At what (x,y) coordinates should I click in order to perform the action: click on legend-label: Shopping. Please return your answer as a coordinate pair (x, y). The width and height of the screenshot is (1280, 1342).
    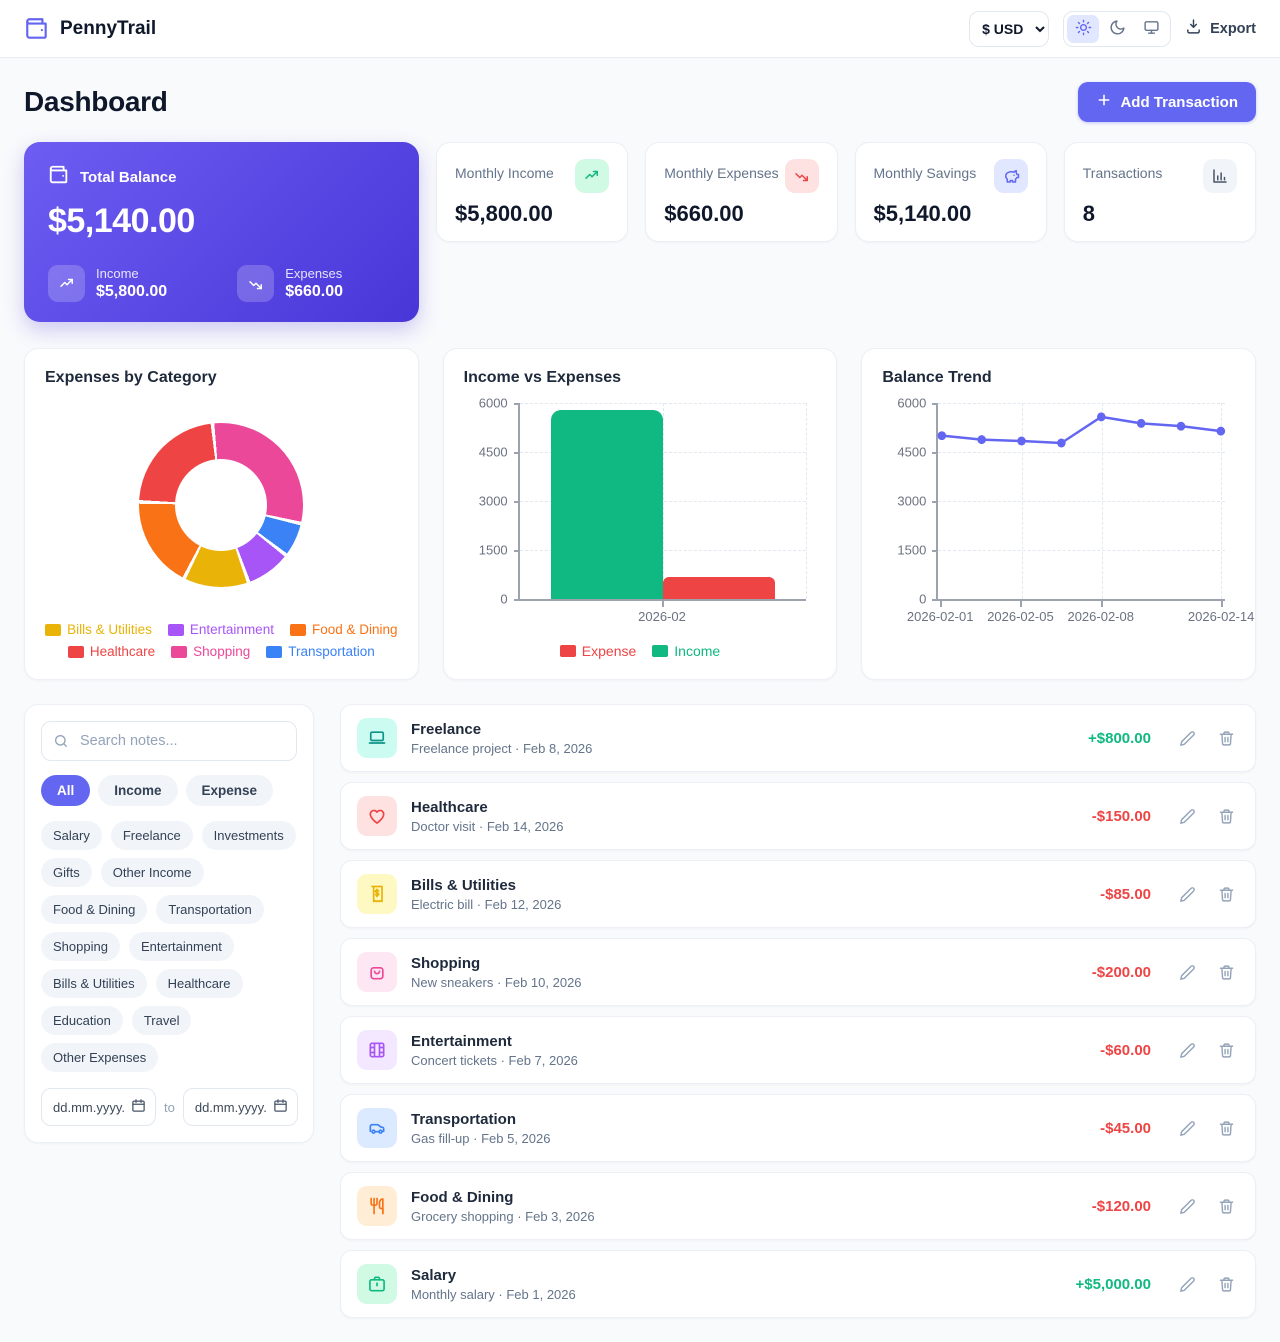
    Looking at the image, I should click on (222, 651).